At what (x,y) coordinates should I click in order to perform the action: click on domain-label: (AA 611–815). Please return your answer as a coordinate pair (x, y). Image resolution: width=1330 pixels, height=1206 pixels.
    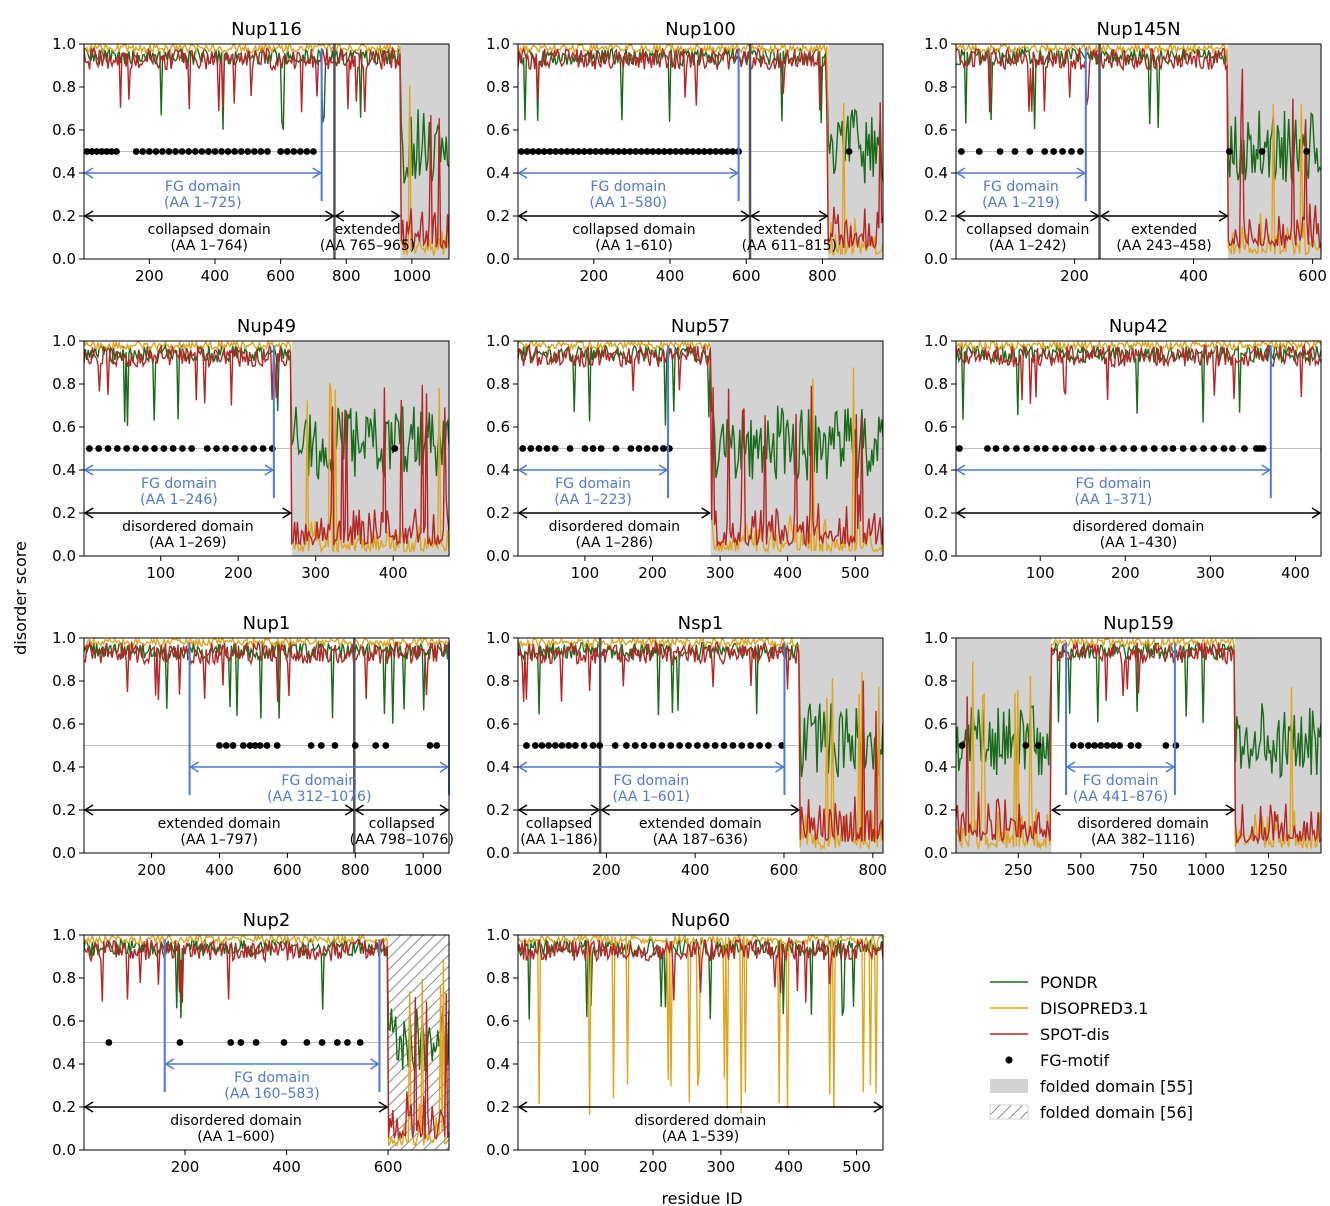
    Looking at the image, I should click on (789, 246).